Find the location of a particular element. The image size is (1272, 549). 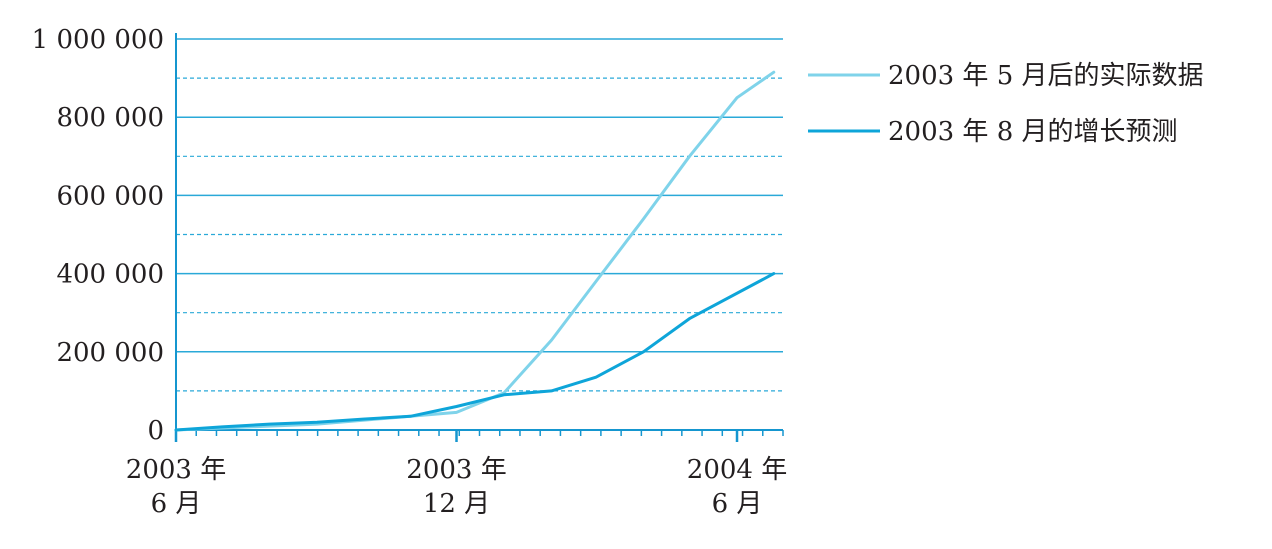

x-tick-label: 12 月 is located at coordinates (456, 504).